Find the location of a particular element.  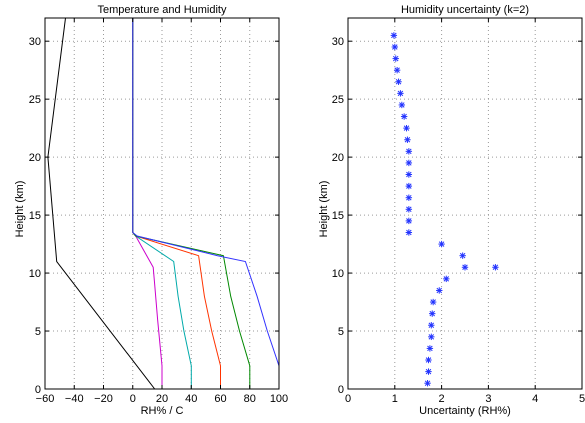

x-tick-label: −60 is located at coordinates (45, 399).